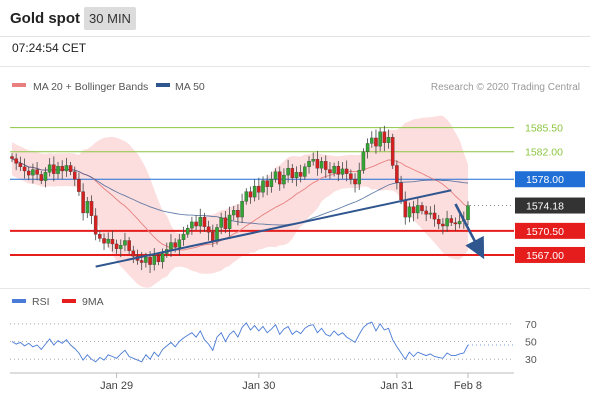  Describe the element at coordinates (396, 386) in the screenshot. I see `x-axis-tick-label: Jan 31` at that location.